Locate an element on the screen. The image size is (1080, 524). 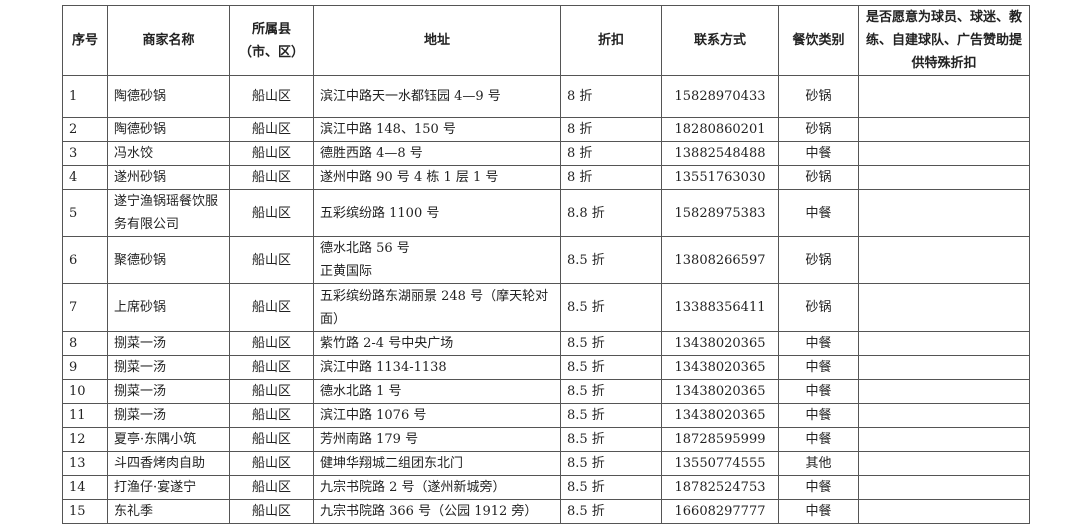
table-row: 9 捌菜一汤 船山区 滨江中路 1134-1138 8.5 折 13438020365 中餐 is located at coordinates (546, 367).